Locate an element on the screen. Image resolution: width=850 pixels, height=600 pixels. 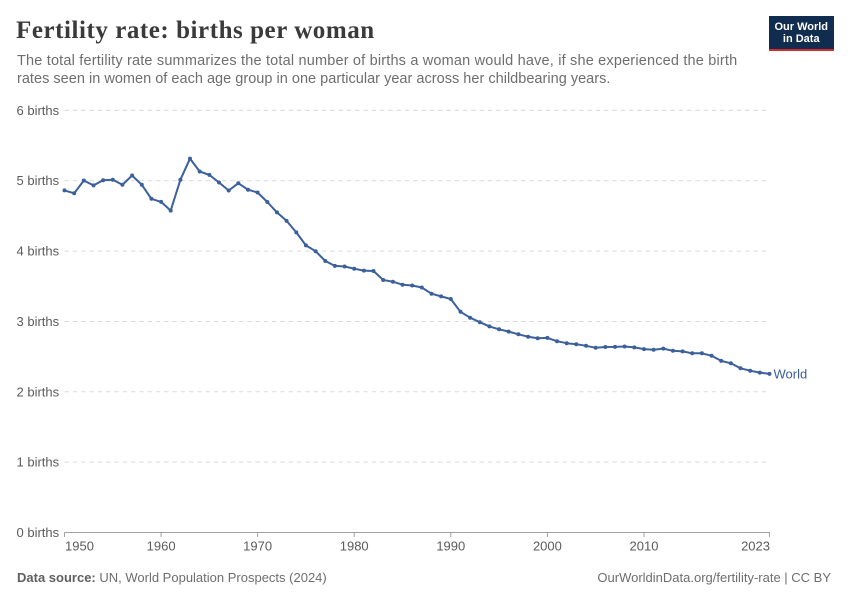
svg-text: World is located at coordinates (791, 374).